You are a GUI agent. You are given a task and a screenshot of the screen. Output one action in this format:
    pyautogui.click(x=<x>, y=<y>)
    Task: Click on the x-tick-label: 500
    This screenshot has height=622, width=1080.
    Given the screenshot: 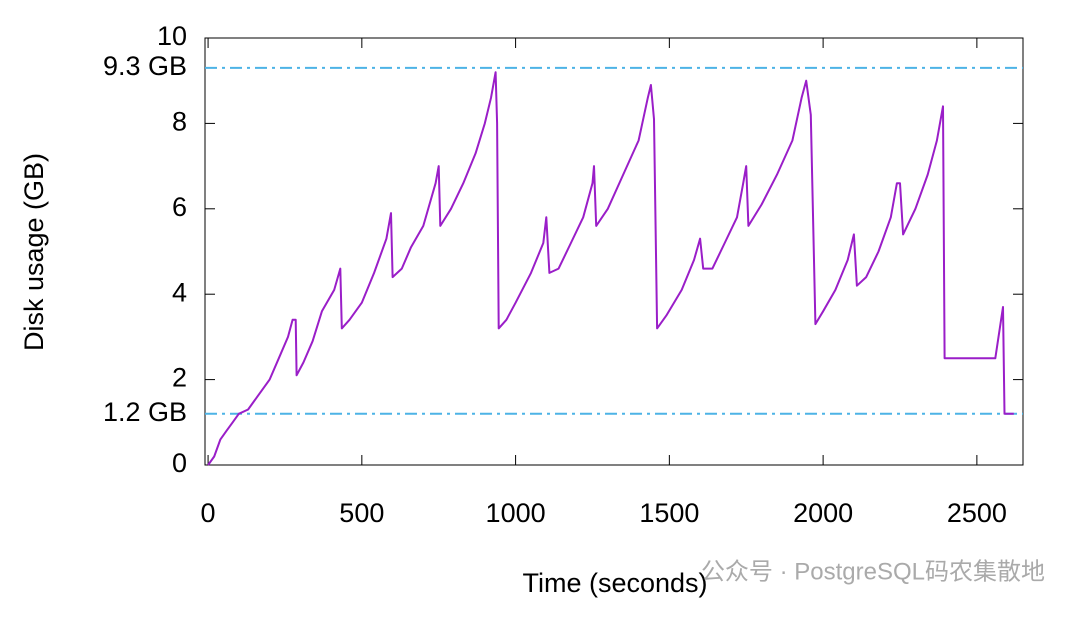 What is the action you would take?
    pyautogui.click(x=361, y=513)
    